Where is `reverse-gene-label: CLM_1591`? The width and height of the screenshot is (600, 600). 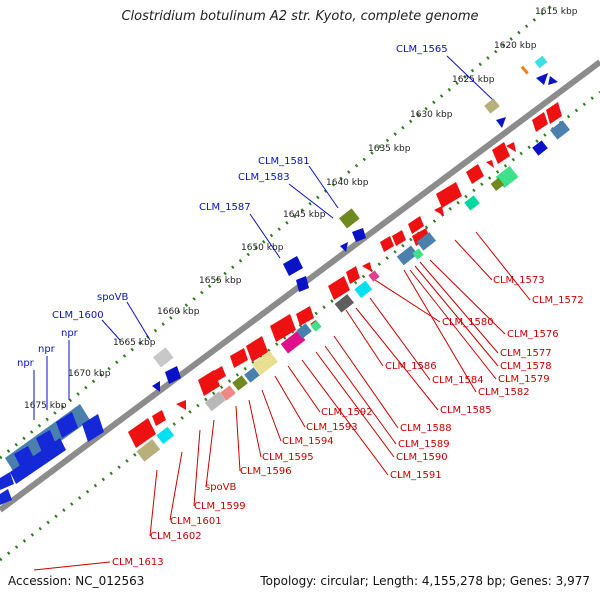 reverse-gene-label: CLM_1591 is located at coordinates (416, 475).